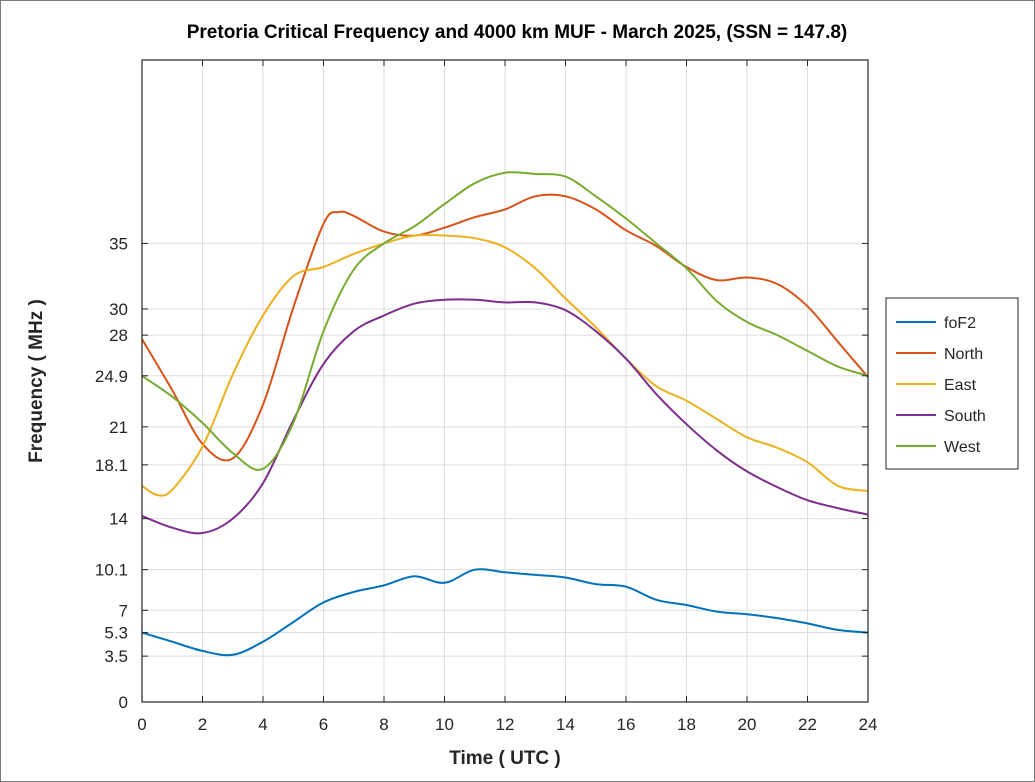 This screenshot has height=782, width=1035. I want to click on y-tick-label: 18.1, so click(111, 465).